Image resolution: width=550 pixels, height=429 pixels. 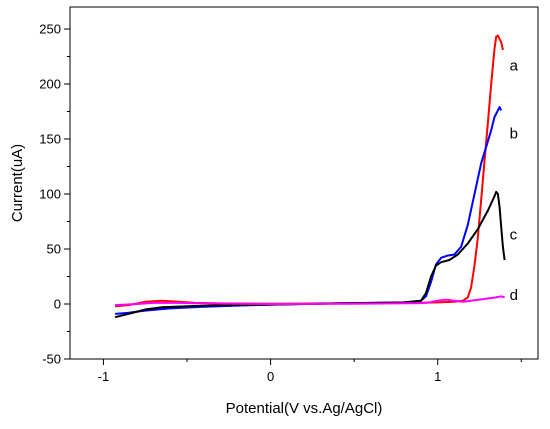 What do you see at coordinates (50, 139) in the screenshot?
I see `y-tick-label: 150` at bounding box center [50, 139].